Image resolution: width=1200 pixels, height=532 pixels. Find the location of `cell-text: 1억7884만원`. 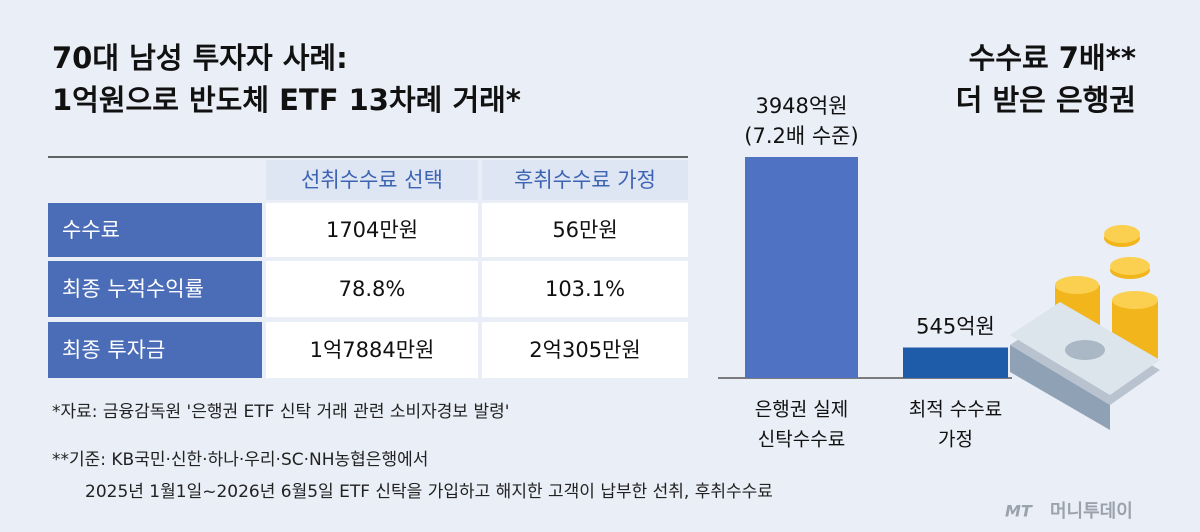

cell-text: 1억7884만원 is located at coordinates (372, 350).